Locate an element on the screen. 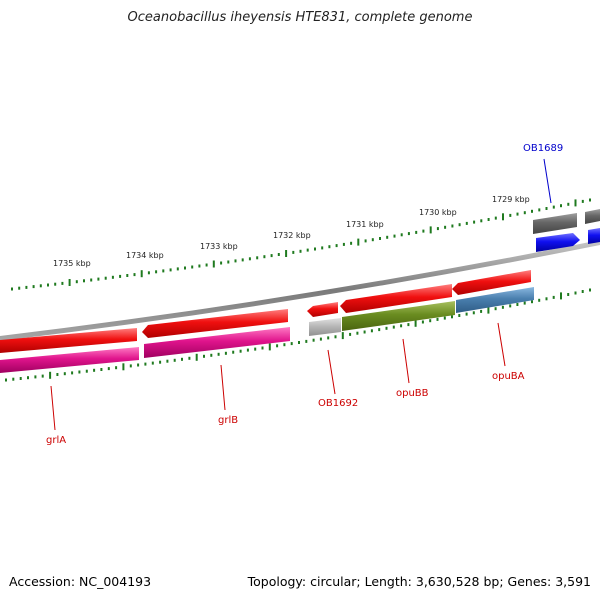 The width and height of the screenshot is (600, 600). gene-opuBA-cog is located at coordinates (495, 300).